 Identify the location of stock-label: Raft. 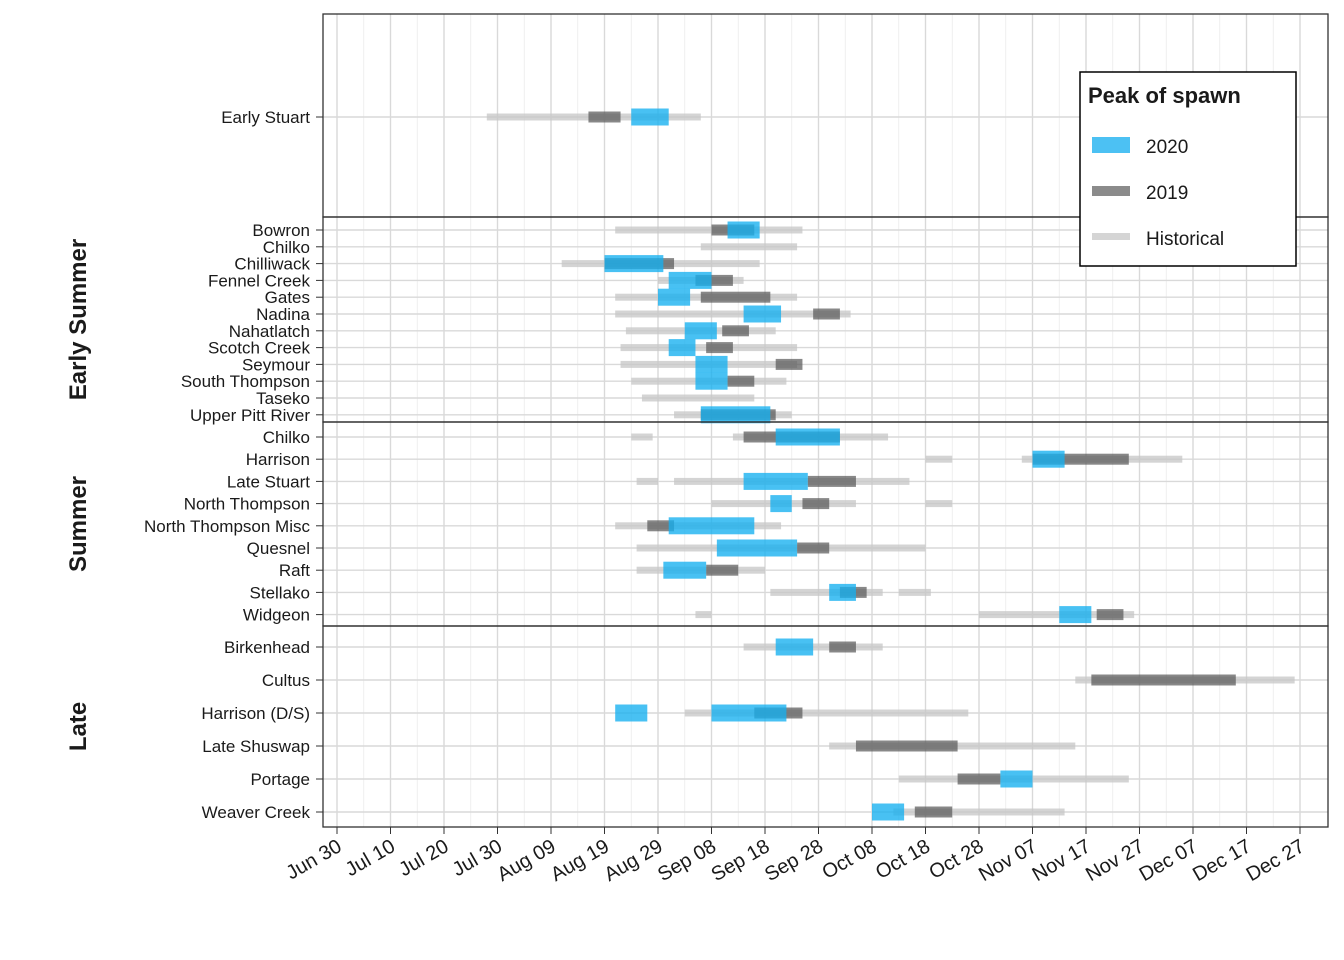
(294, 570).